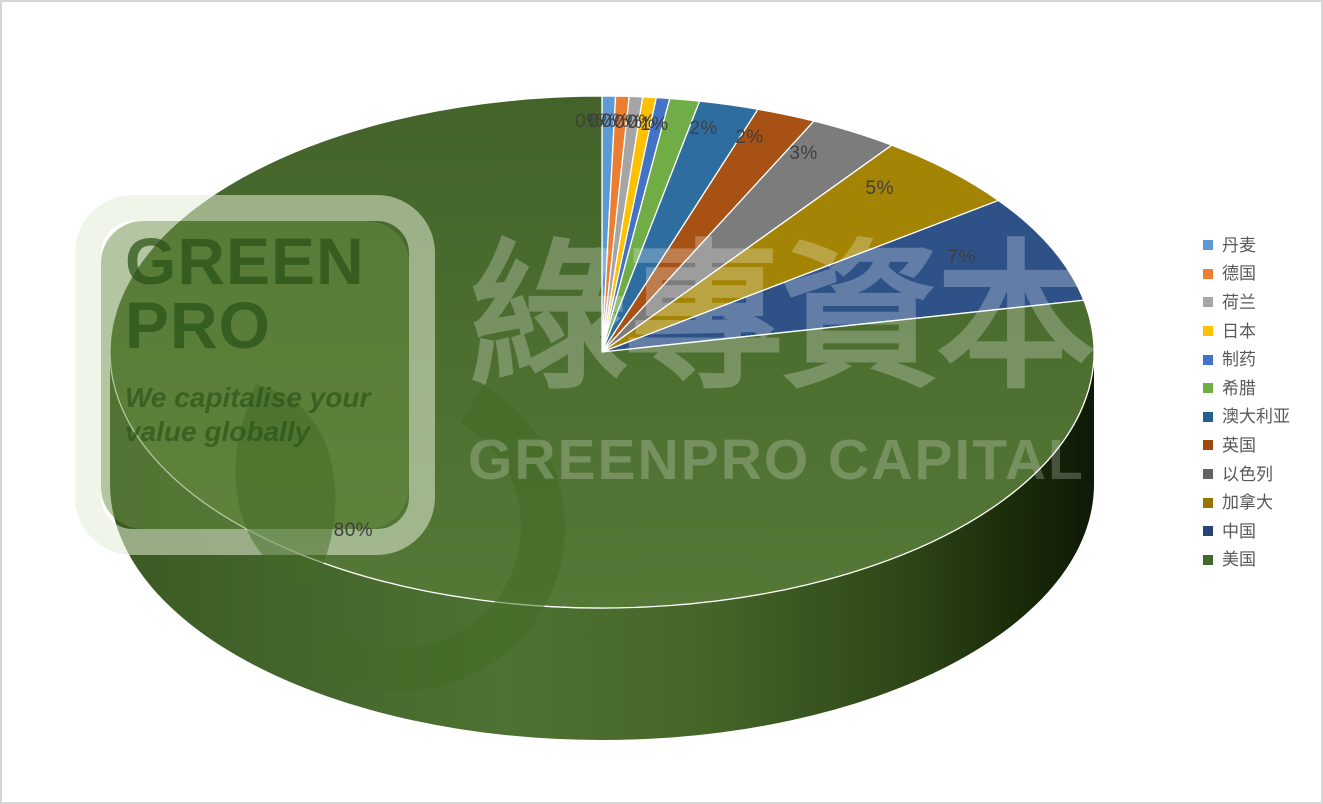  Describe the element at coordinates (1239, 388) in the screenshot. I see `legend-label: 希腊` at that location.